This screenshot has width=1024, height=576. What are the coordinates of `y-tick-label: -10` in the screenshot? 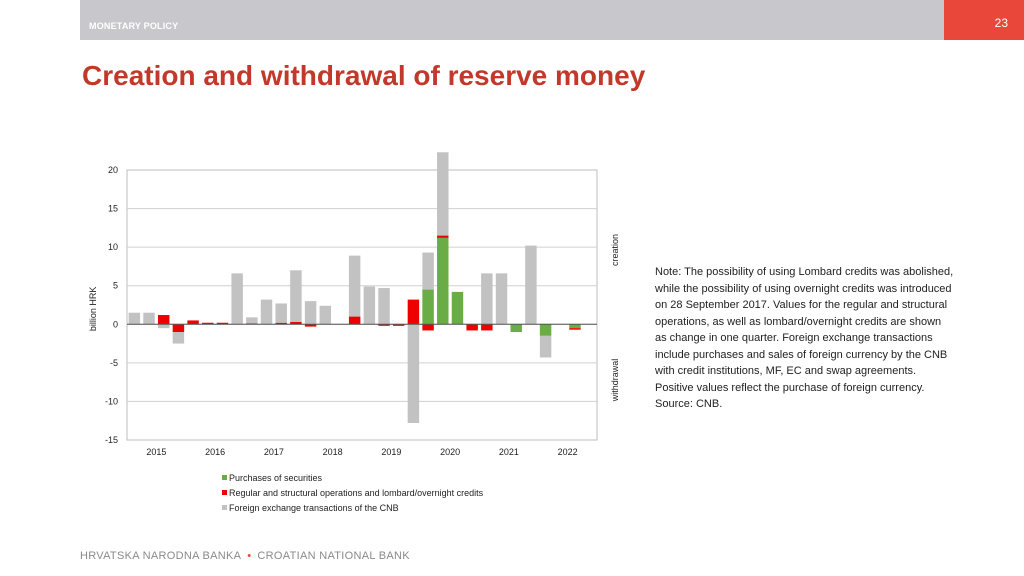 It's located at (111, 401).